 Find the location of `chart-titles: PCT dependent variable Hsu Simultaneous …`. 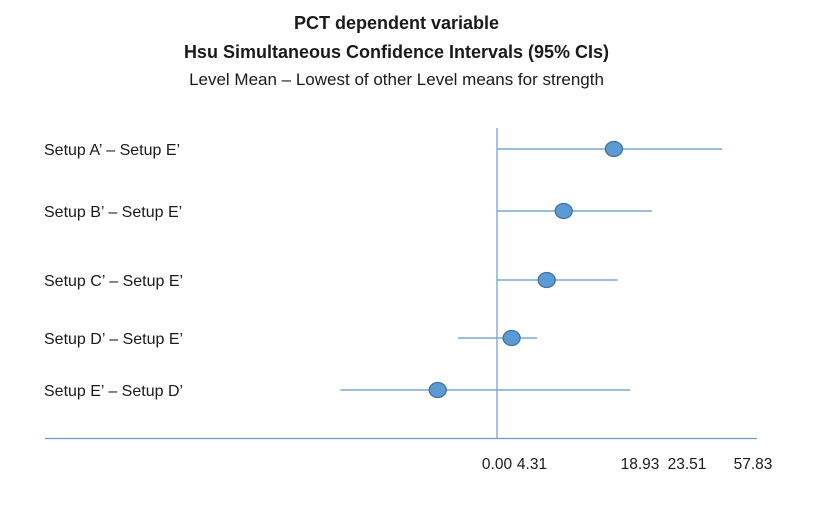

chart-titles: PCT dependent variable Hsu Simultaneous … is located at coordinates (396, 52).